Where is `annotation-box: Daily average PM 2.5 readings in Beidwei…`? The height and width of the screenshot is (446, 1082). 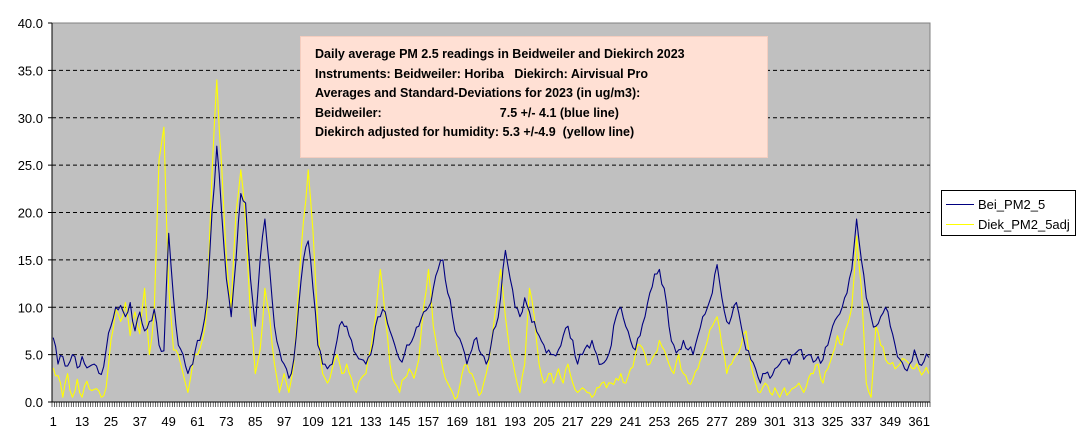 annotation-box: Daily average PM 2.5 readings in Beidwei… is located at coordinates (534, 97).